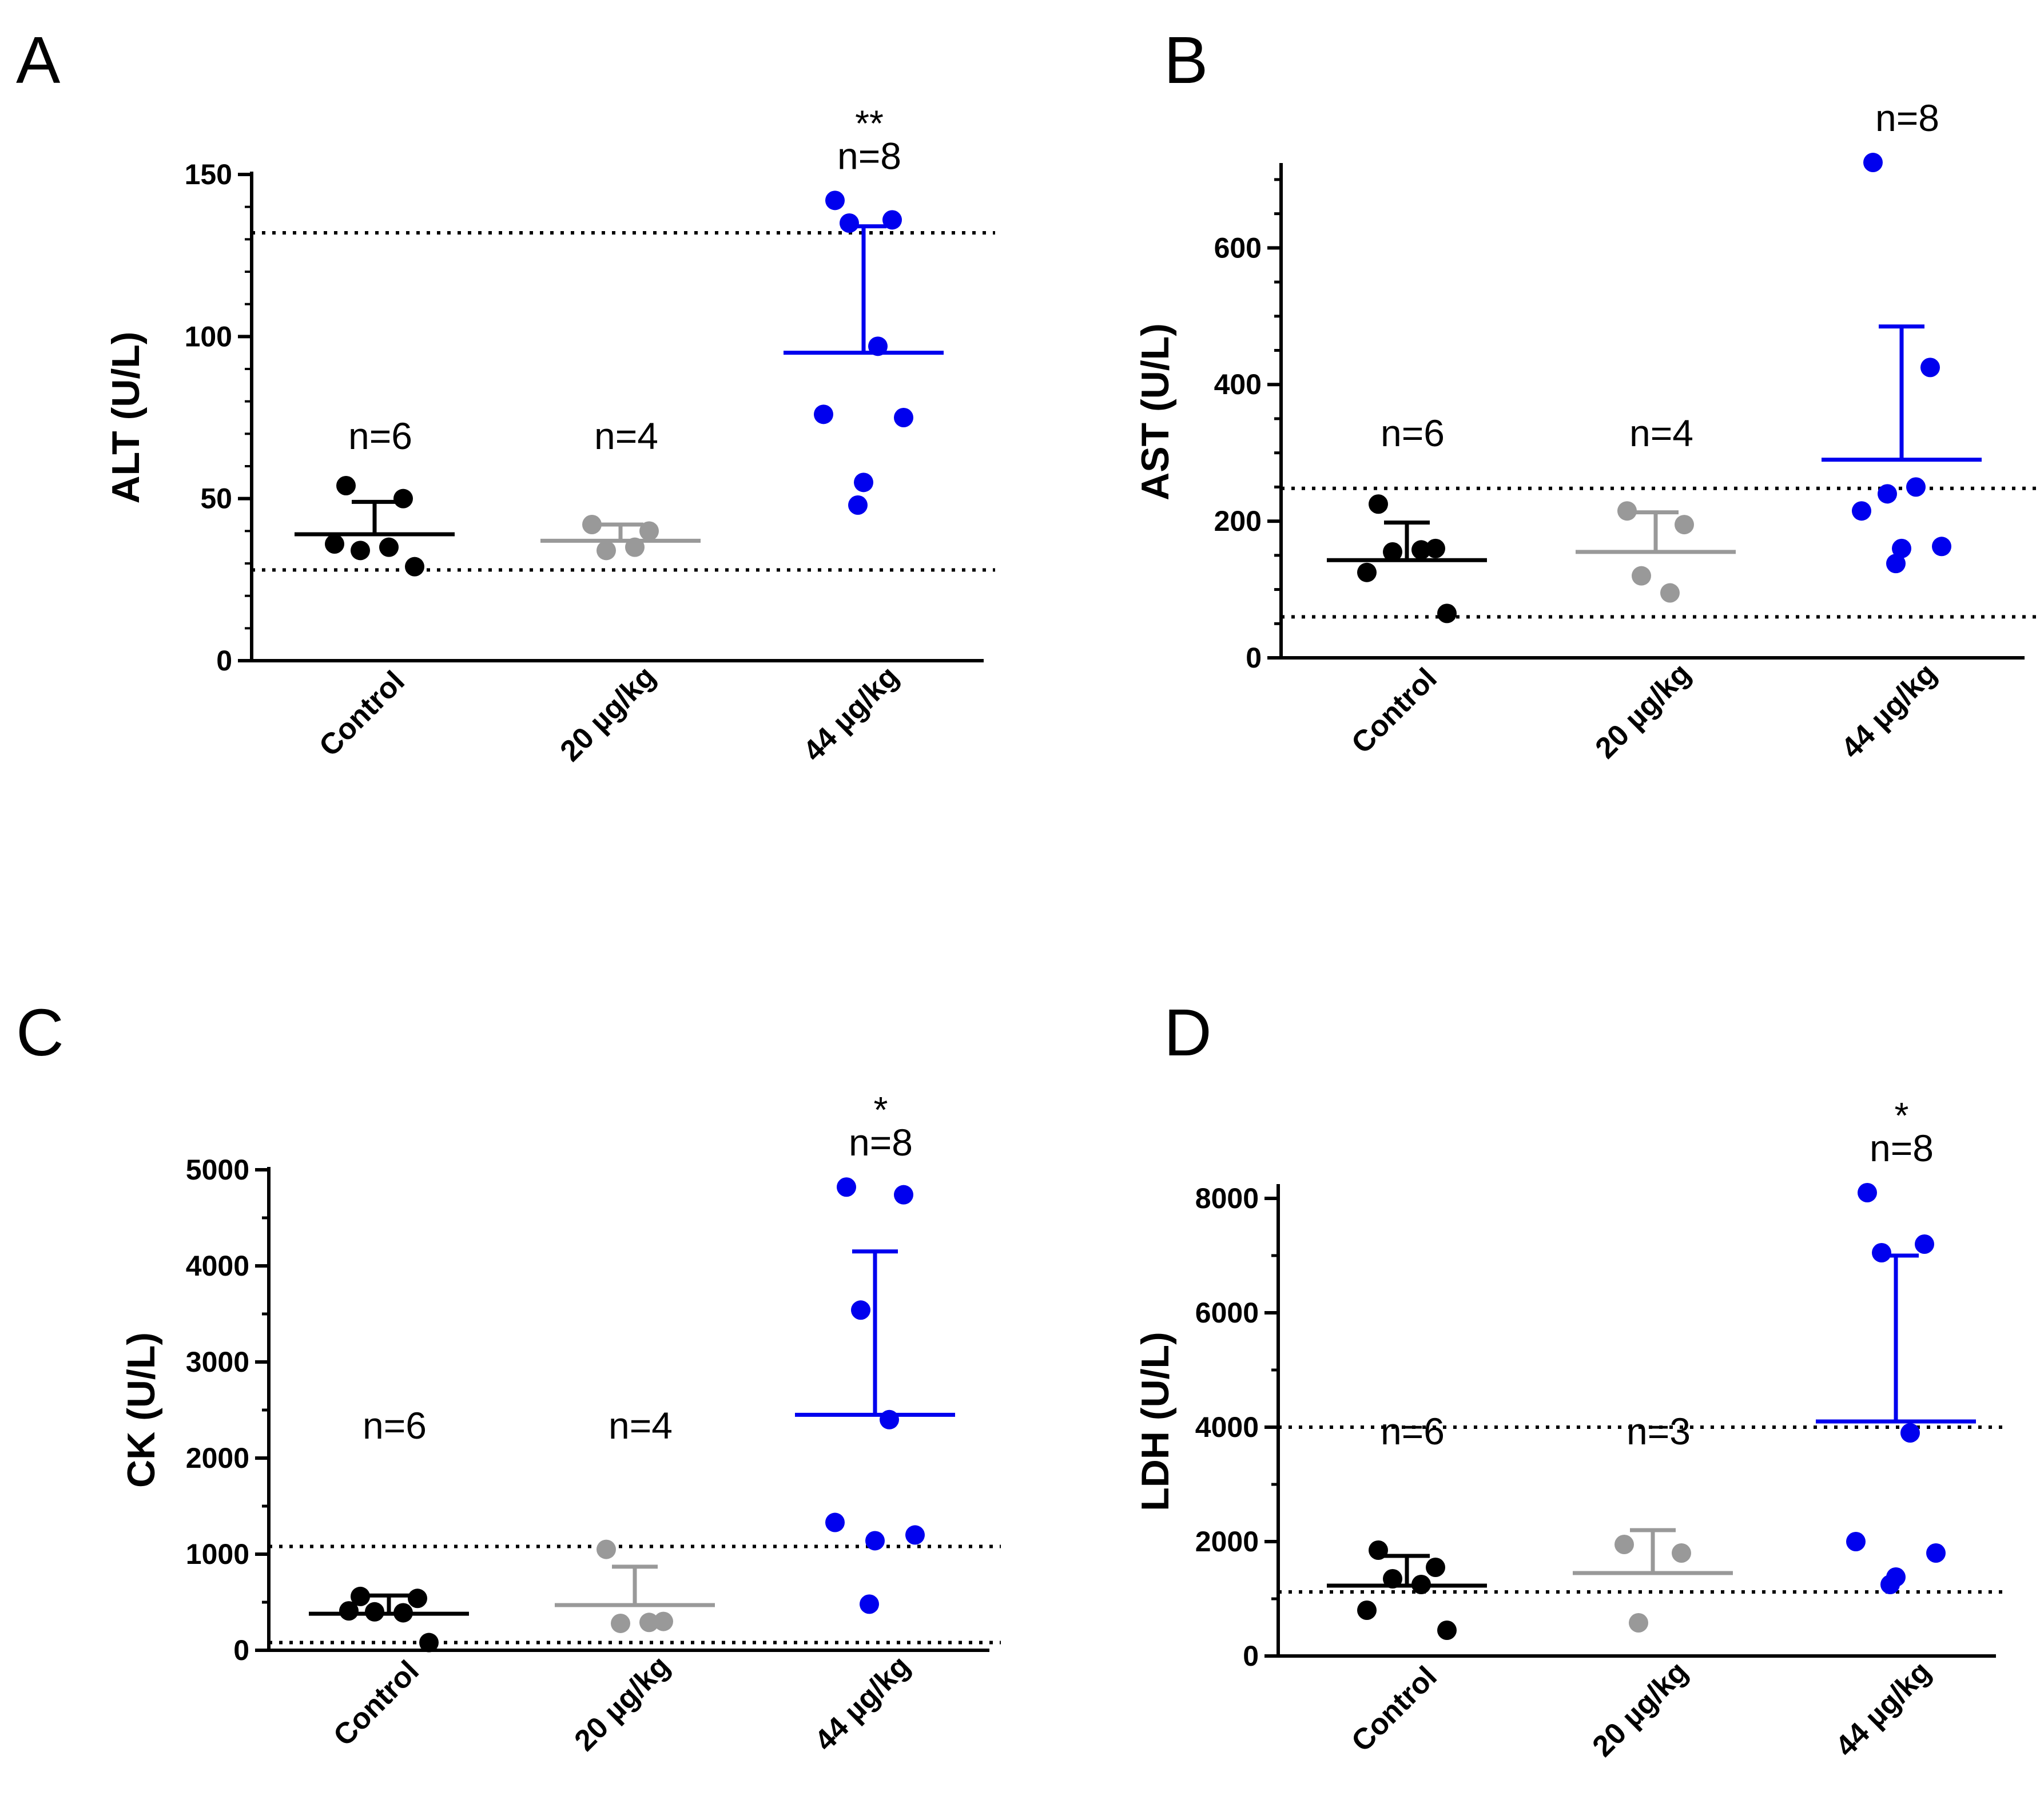  I want to click on panel-d-y-axis-label: LDH (U/L), so click(1155, 1421).